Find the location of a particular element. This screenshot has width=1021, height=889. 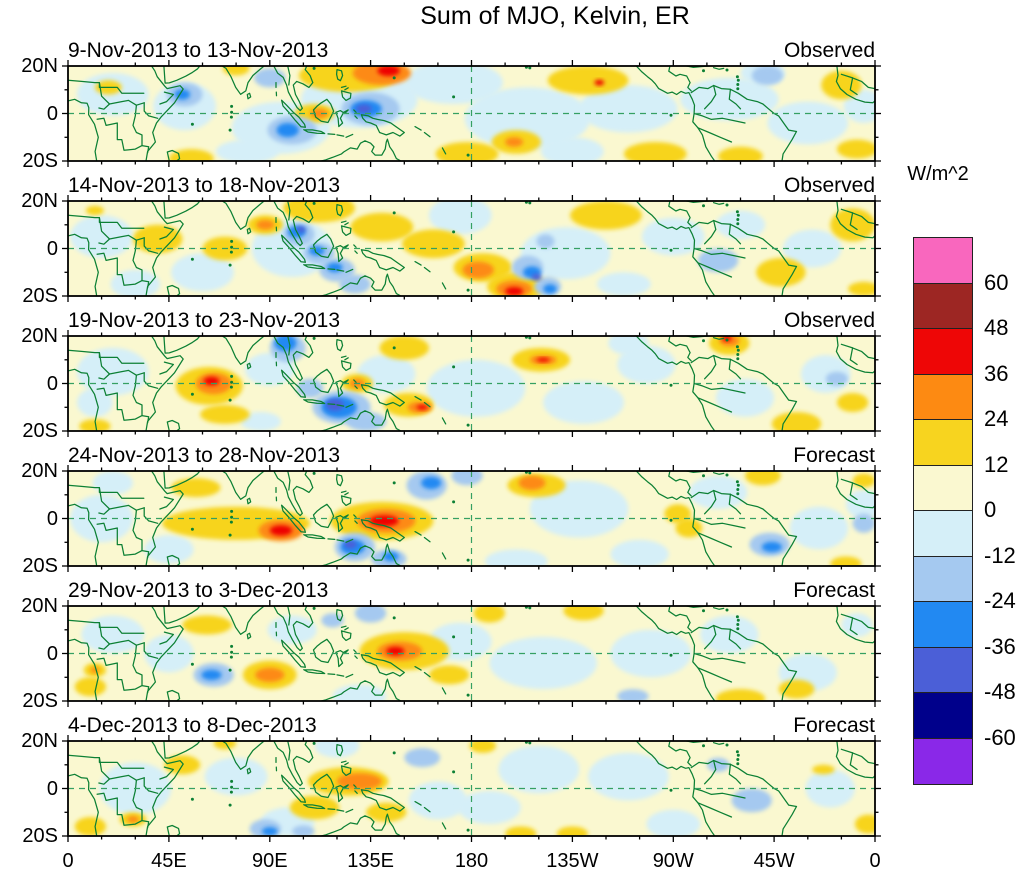

panel-period-label: 19-Nov-2013 to 23-Nov-2013 is located at coordinates (204, 320).